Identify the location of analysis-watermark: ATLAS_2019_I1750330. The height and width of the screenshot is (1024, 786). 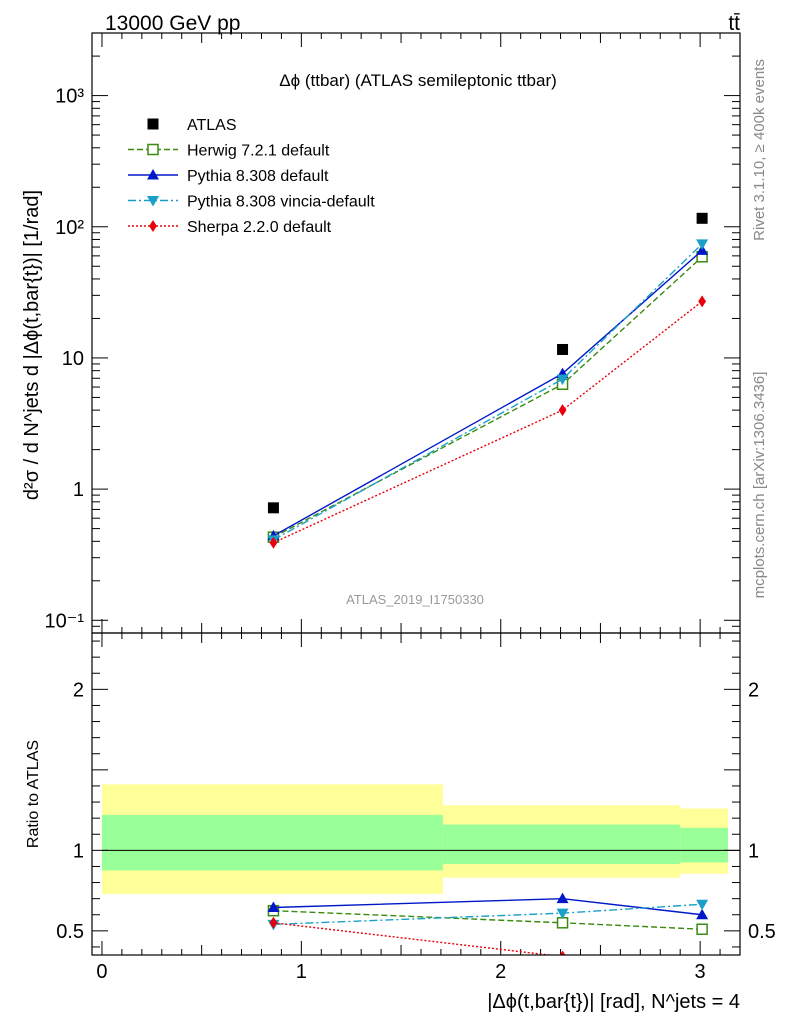
(415, 599).